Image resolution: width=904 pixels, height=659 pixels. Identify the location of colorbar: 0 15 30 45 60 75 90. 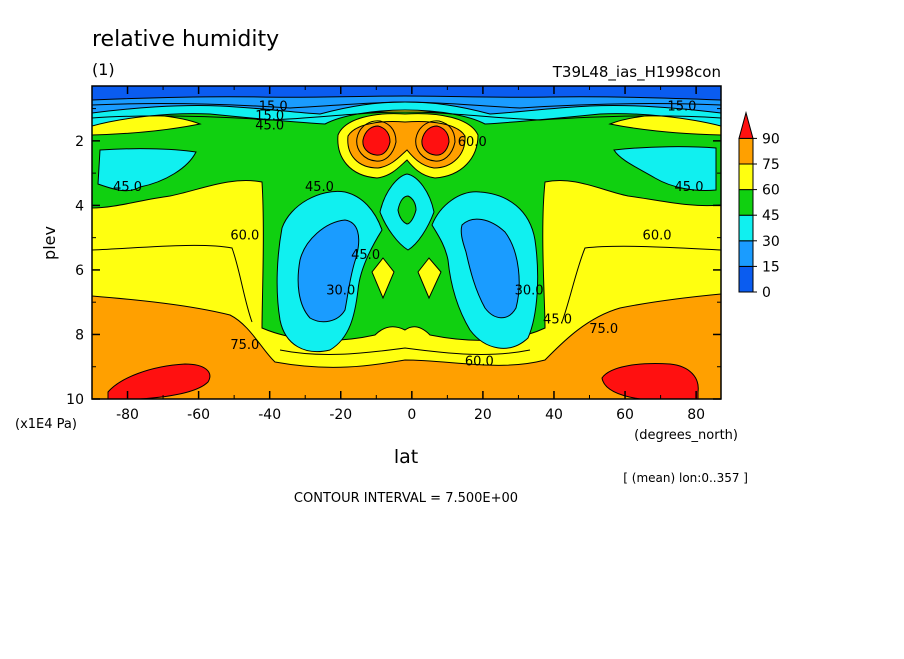
(759, 205).